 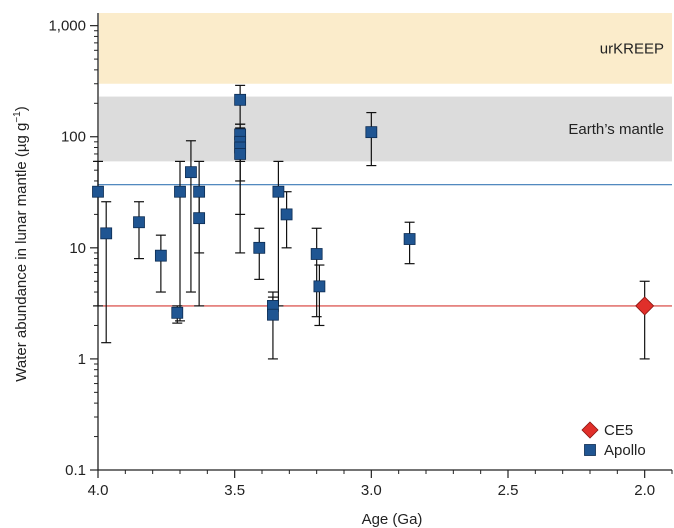 I want to click on y-axis-title-close: ), so click(x=21, y=108).